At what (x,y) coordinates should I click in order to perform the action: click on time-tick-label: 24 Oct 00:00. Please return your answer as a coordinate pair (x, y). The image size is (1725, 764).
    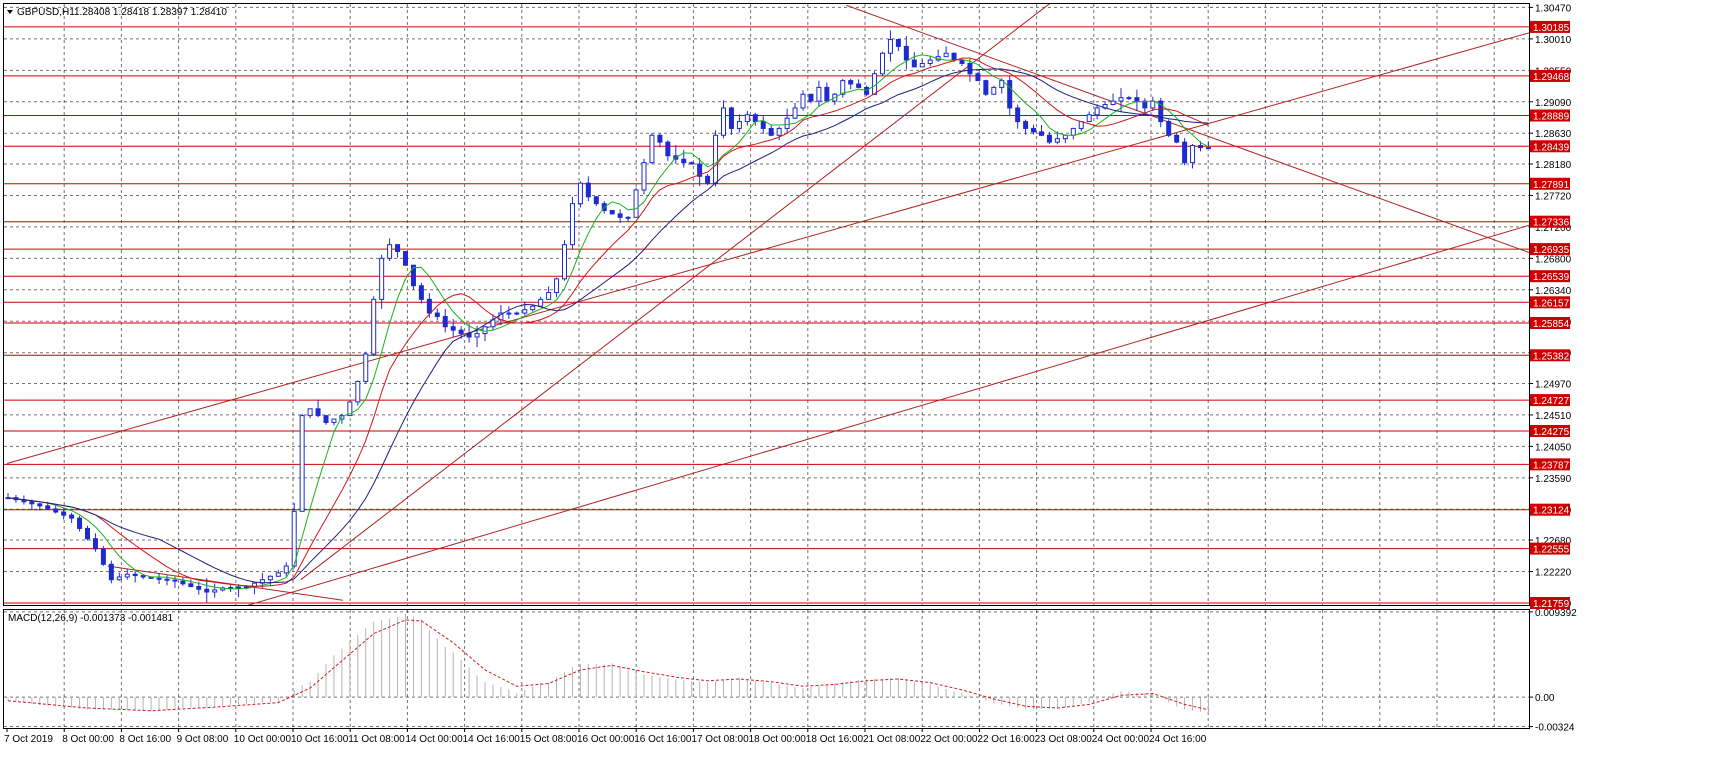
    Looking at the image, I should click on (1121, 739).